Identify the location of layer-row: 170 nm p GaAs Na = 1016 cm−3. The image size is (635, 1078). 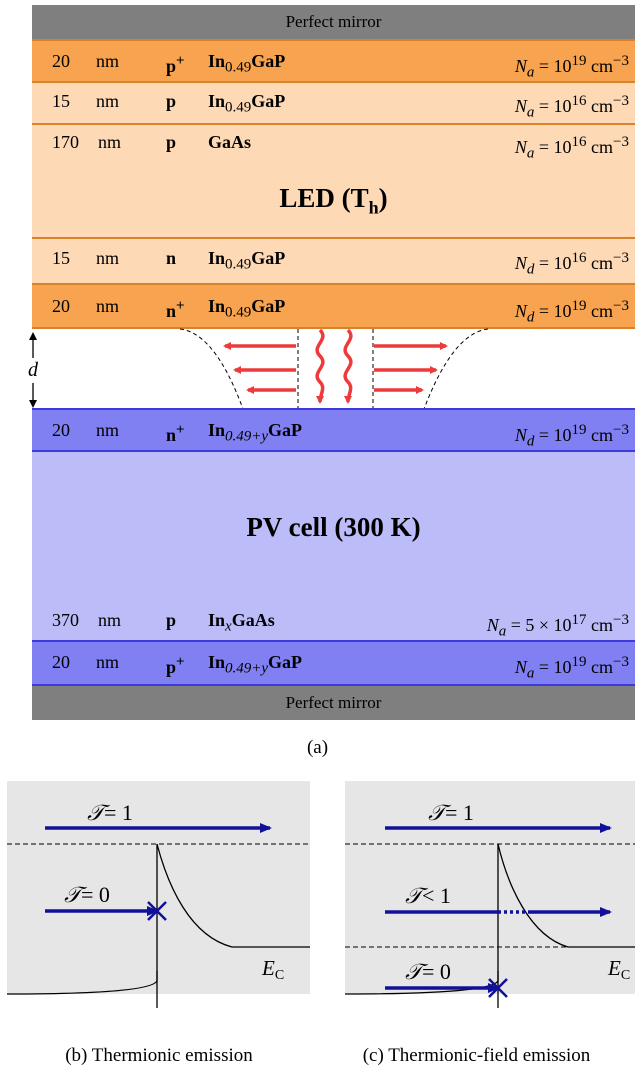
(333, 146).